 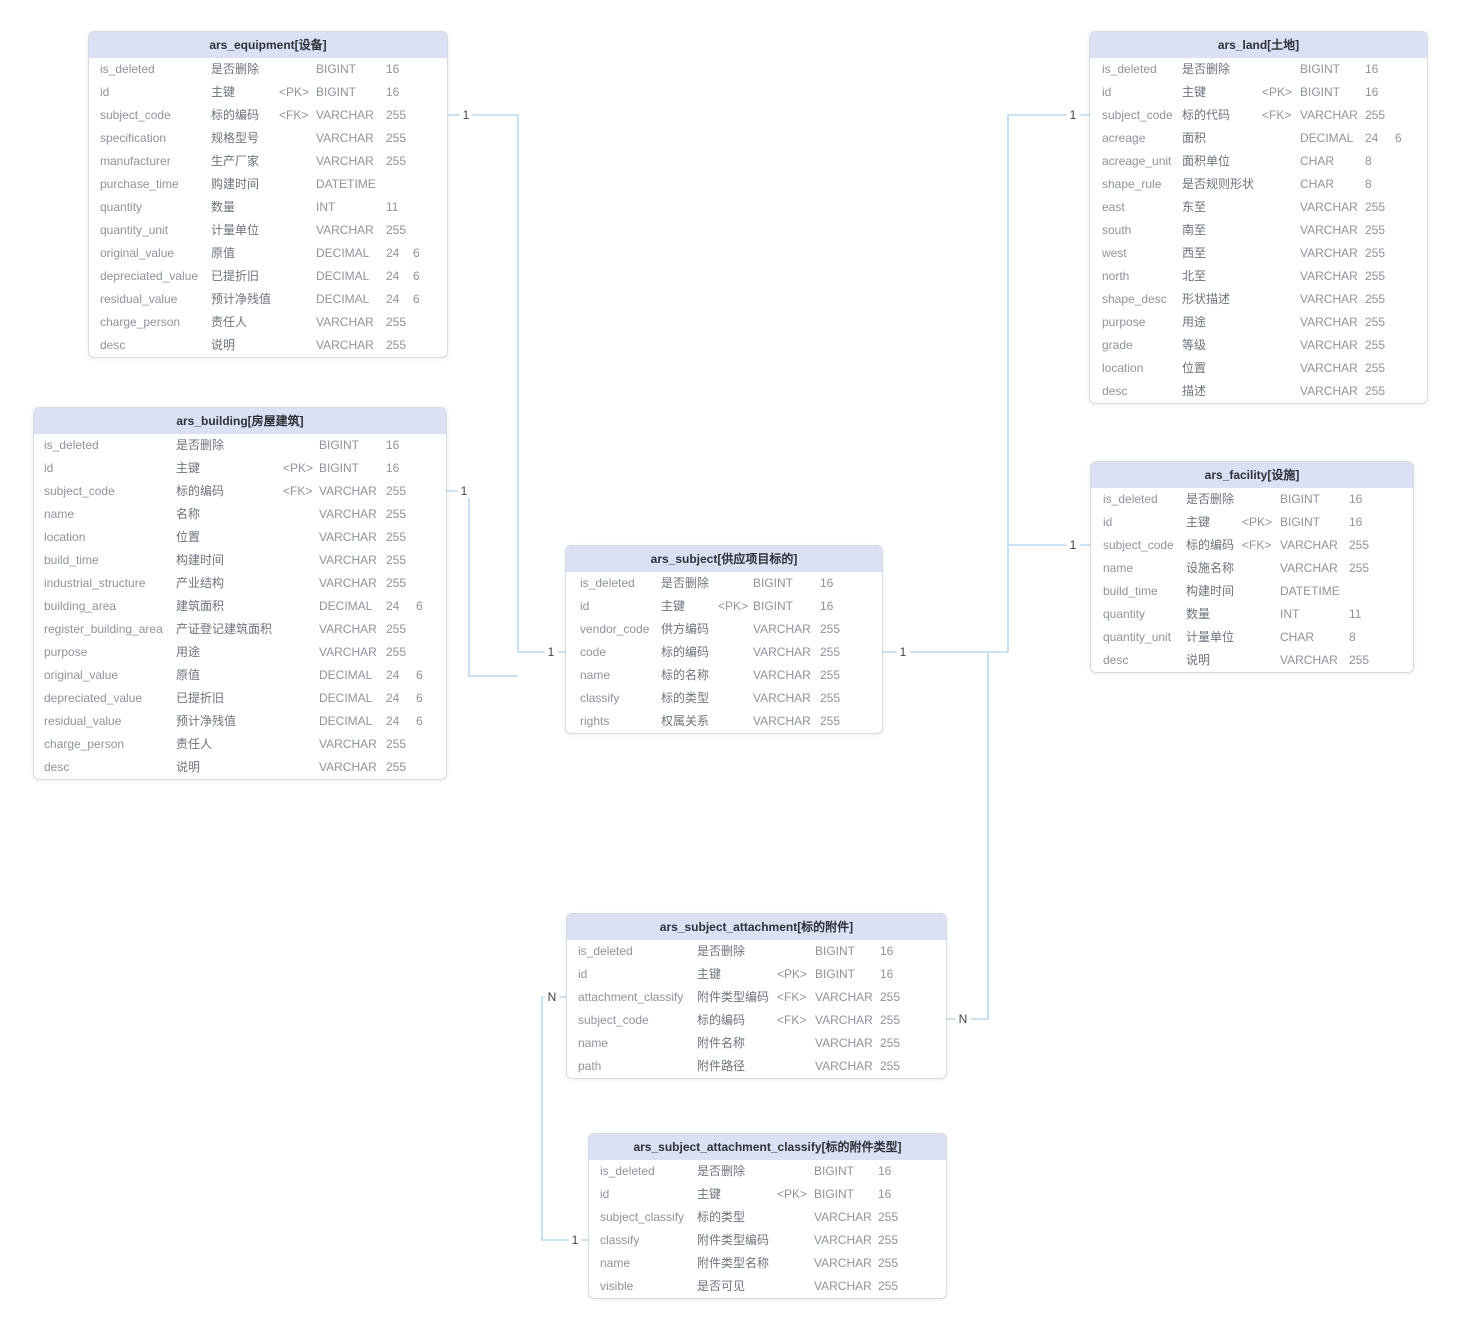 What do you see at coordinates (482, 583) in the screenshot?
I see `relation-line-ars_building-ars_subject` at bounding box center [482, 583].